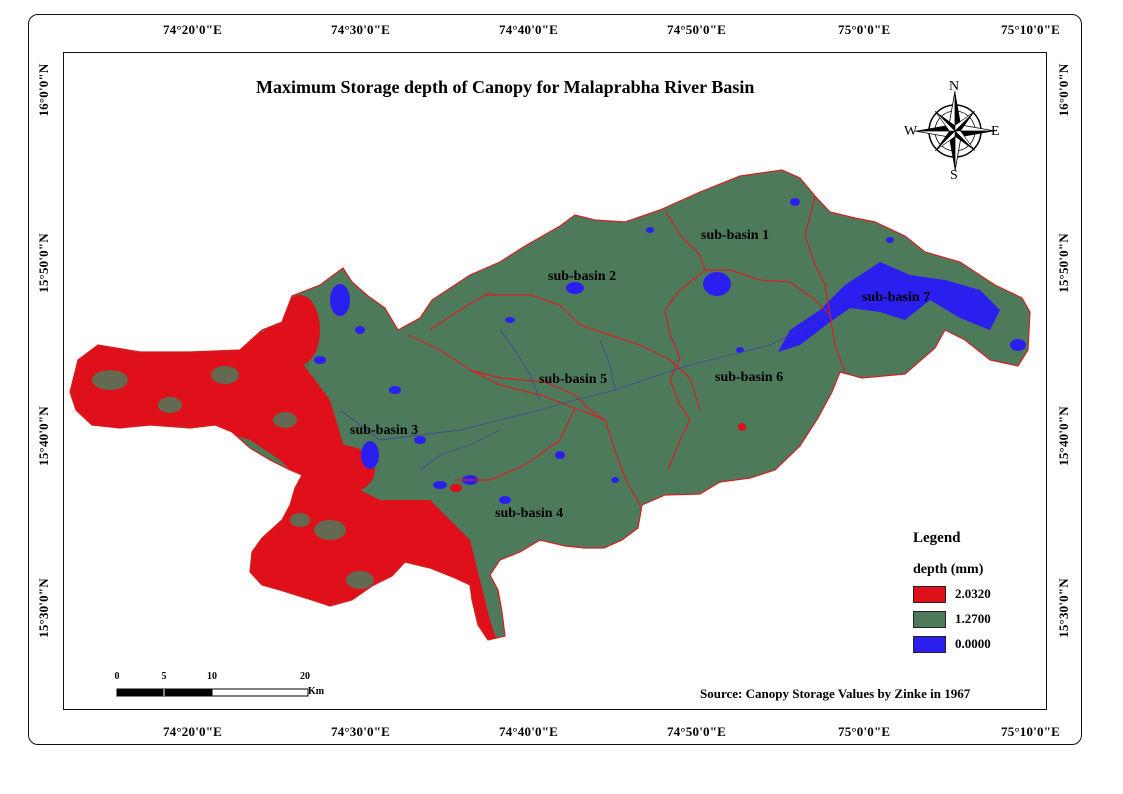 The image size is (1123, 794). What do you see at coordinates (43, 436) in the screenshot?
I see `latitude-label-left: 15°40'0"N` at bounding box center [43, 436].